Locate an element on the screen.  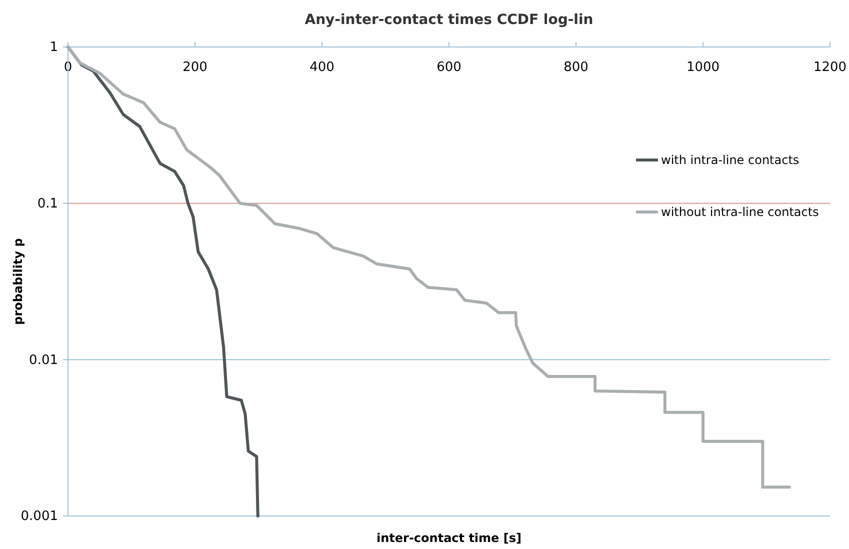
chart-title: Any-inter-contact times CCDF log-lin is located at coordinates (449, 20).